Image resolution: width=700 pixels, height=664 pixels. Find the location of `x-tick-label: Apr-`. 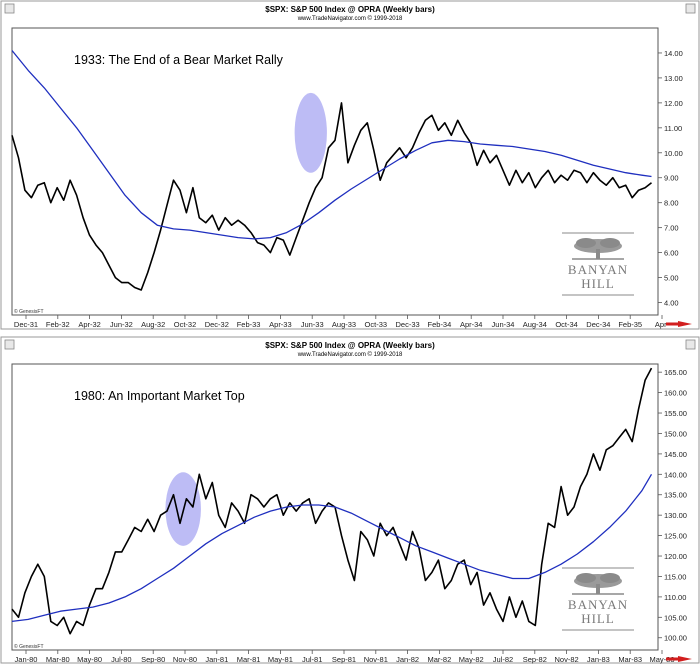

x-tick-label: Apr- is located at coordinates (662, 324).